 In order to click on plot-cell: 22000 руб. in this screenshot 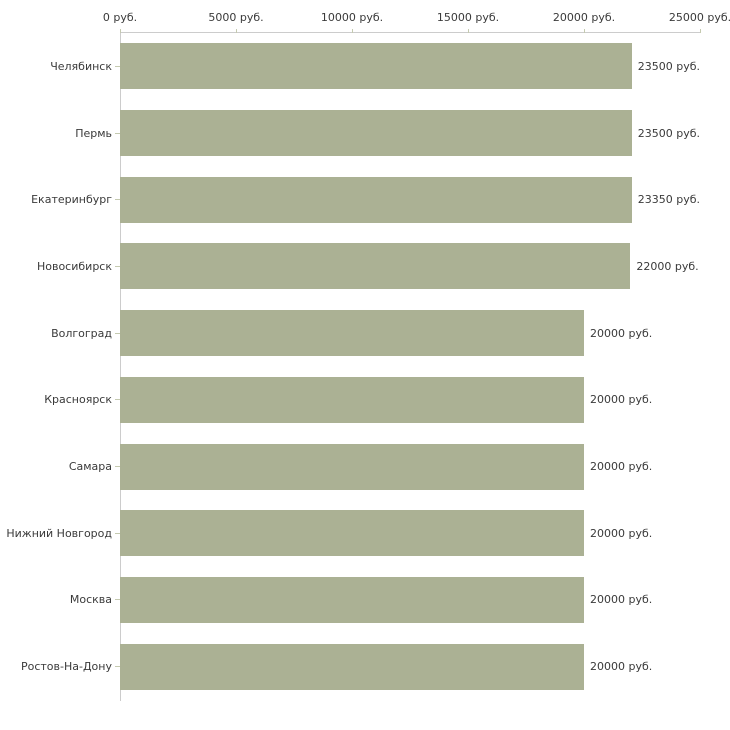, I will do `click(410, 266)`.